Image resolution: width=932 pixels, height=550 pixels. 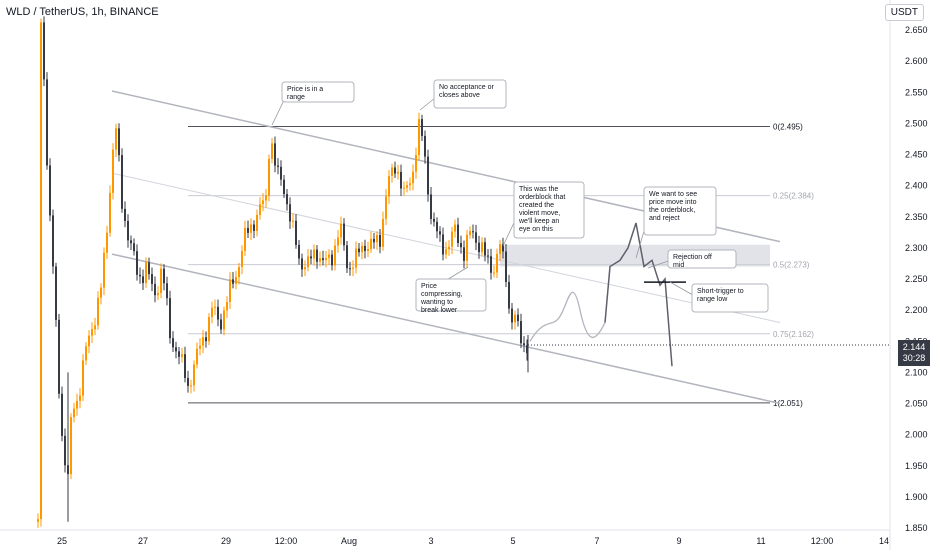 I want to click on y-tick-label: 2.200, so click(x=916, y=310).